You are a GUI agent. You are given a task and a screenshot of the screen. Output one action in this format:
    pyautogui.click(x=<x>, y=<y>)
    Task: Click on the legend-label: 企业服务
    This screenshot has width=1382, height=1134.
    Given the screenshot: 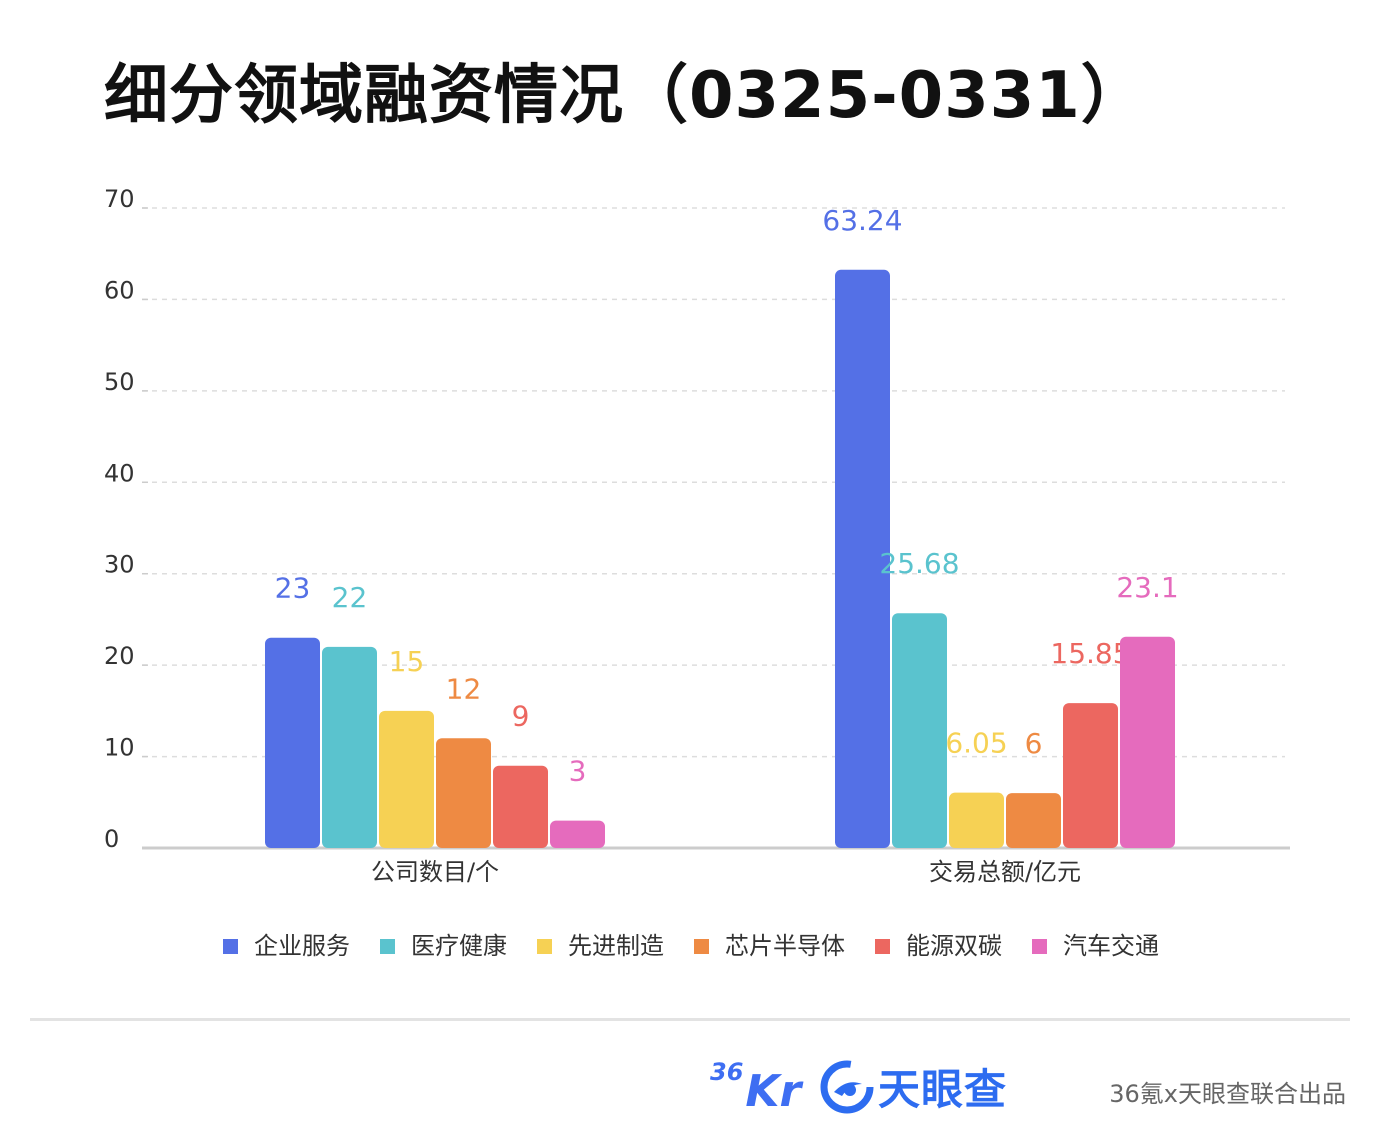 What is the action you would take?
    pyautogui.click(x=302, y=946)
    